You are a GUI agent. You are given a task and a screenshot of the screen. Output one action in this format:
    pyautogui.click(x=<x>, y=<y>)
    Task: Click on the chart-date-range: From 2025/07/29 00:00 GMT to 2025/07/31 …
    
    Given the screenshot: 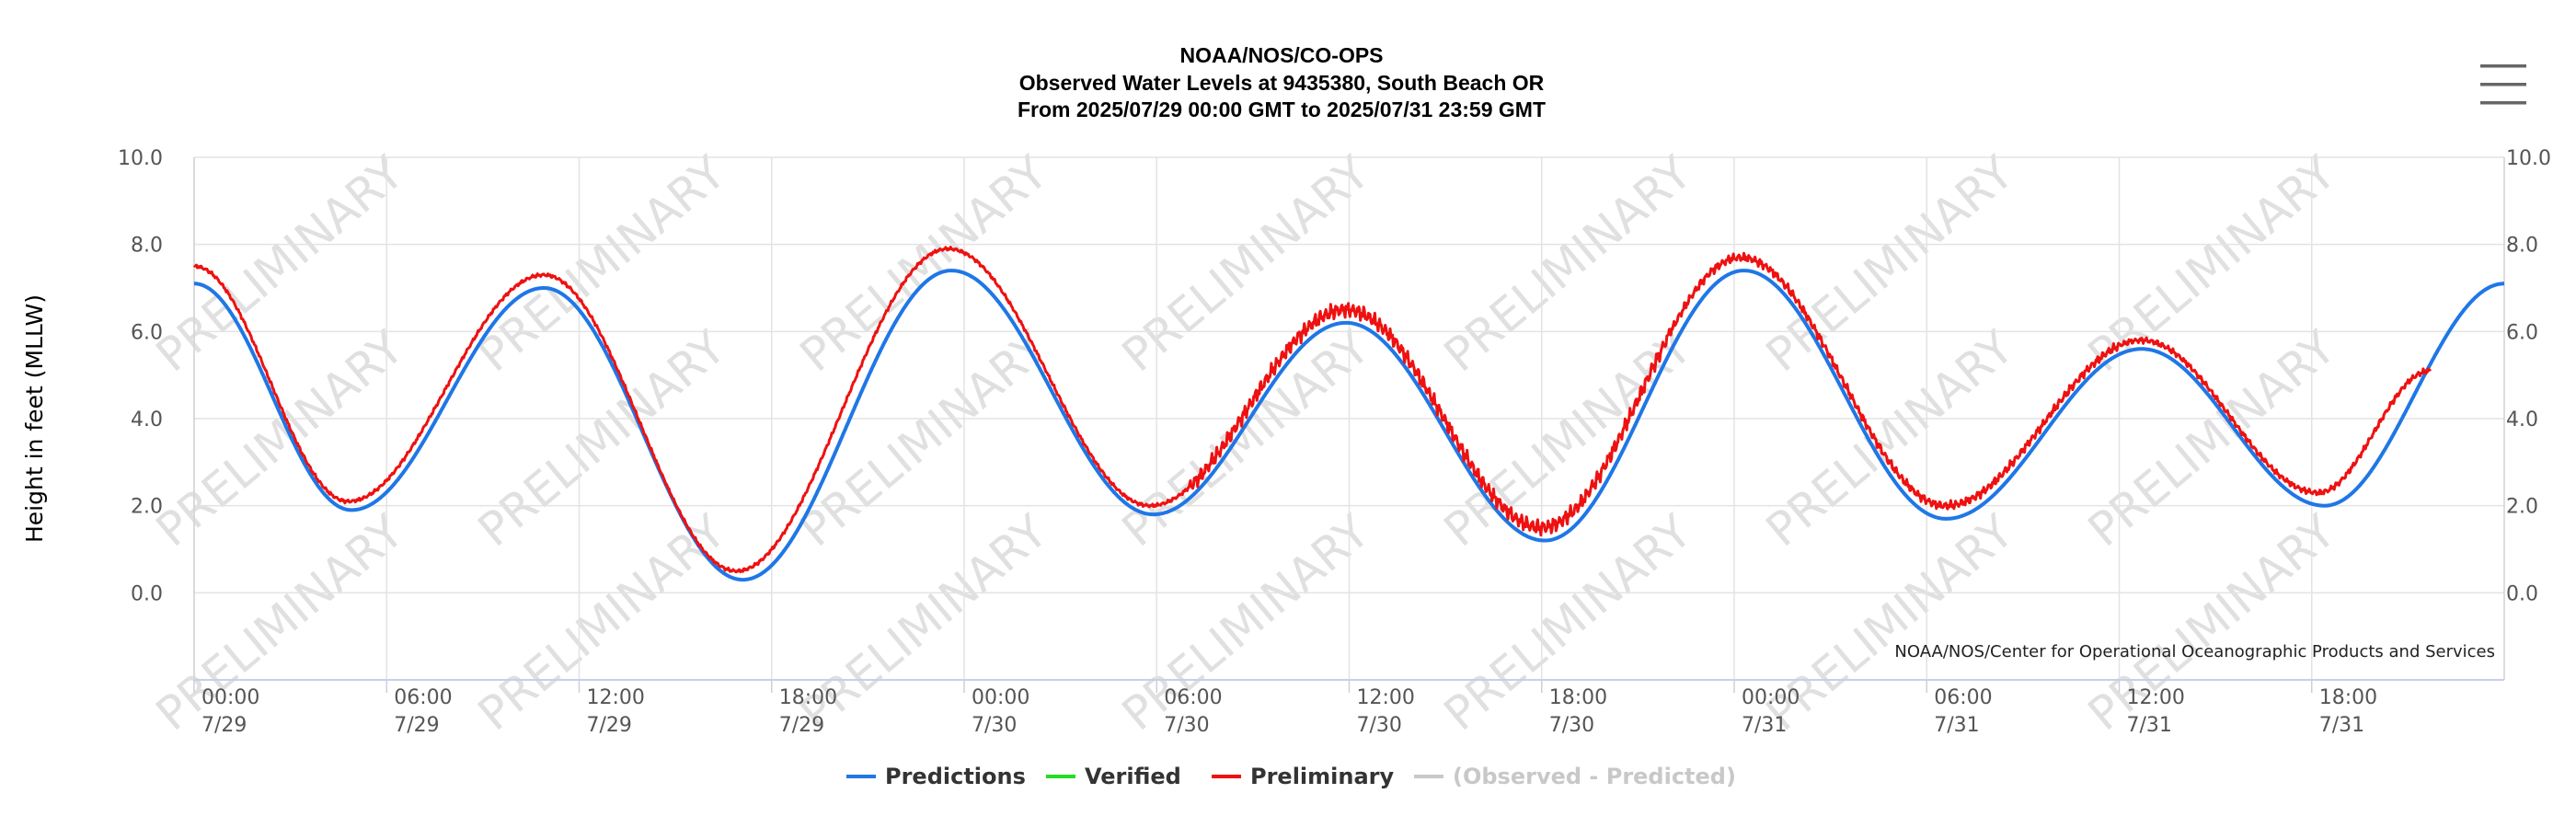 What is the action you would take?
    pyautogui.click(x=1282, y=109)
    